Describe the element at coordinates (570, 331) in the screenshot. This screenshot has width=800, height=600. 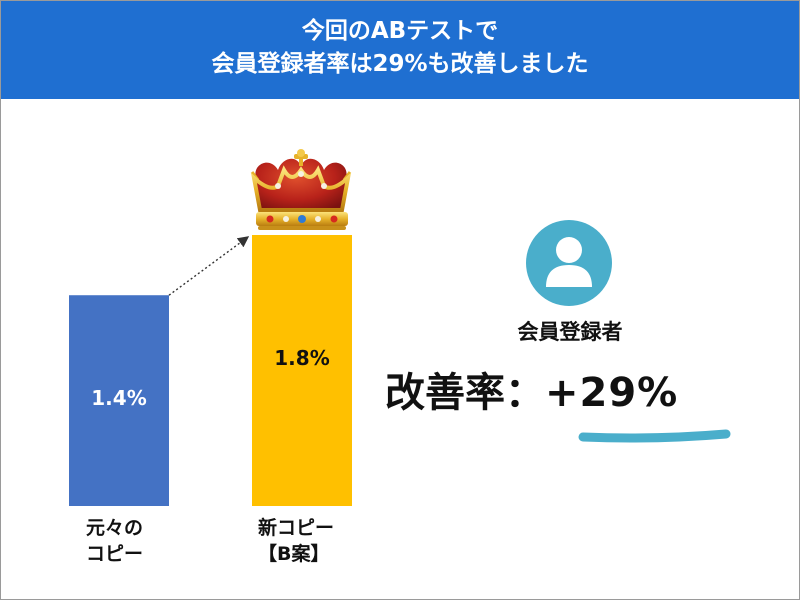
I see `metric-title: 会員登録者` at that location.